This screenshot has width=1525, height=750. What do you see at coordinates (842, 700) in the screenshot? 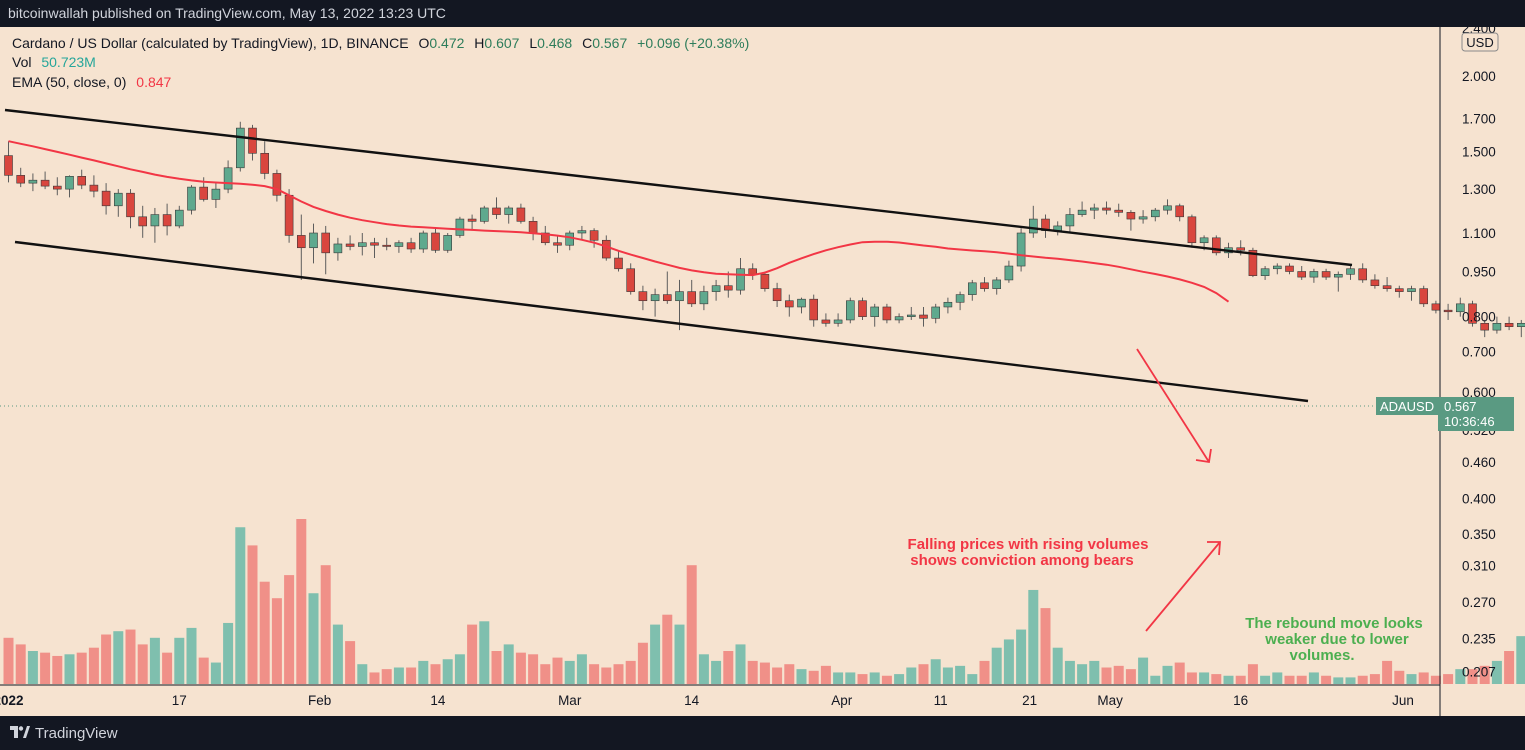
I see `time-tick: Apr` at bounding box center [842, 700].